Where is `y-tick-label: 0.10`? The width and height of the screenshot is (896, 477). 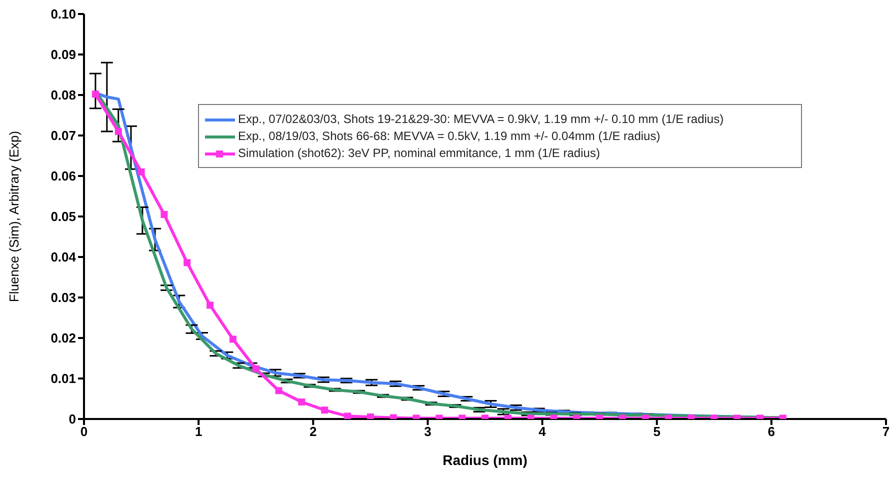
y-tick-label: 0.10 is located at coordinates (63, 14).